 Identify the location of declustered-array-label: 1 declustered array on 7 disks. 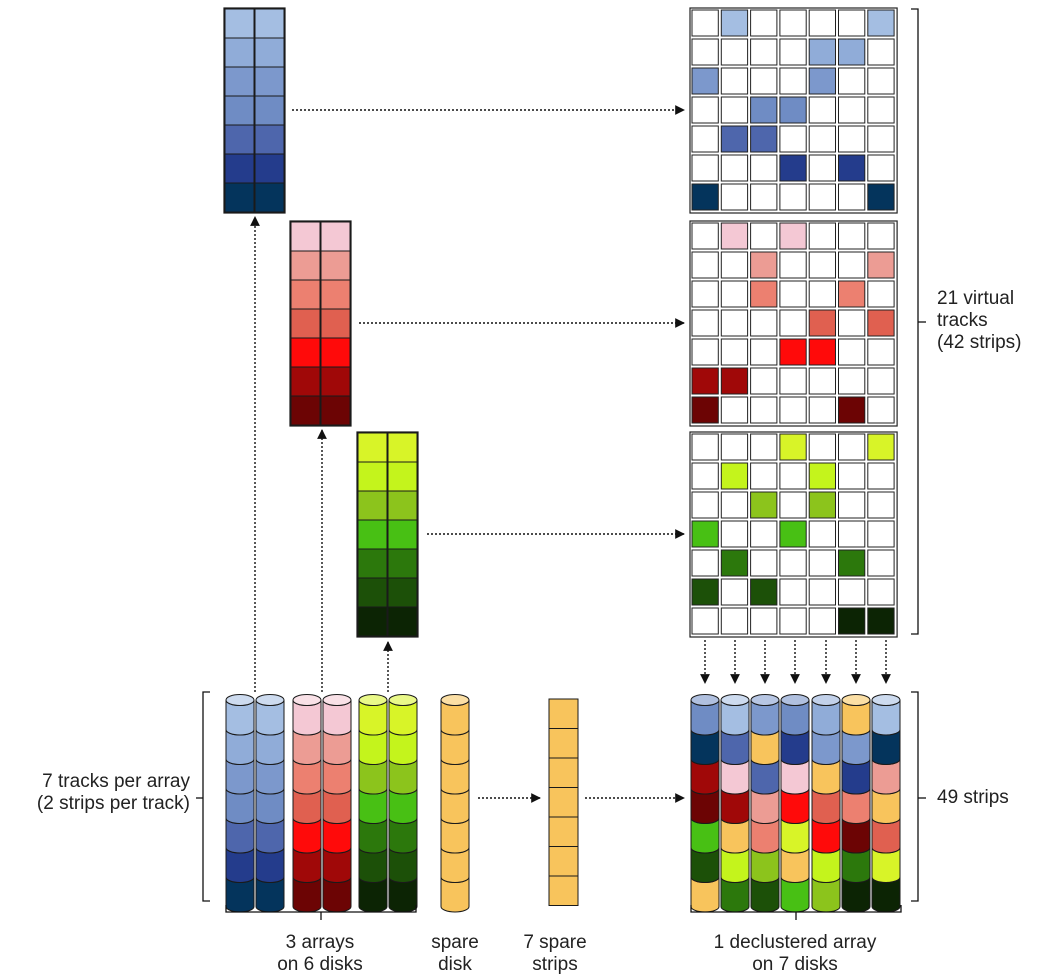
(795, 954).